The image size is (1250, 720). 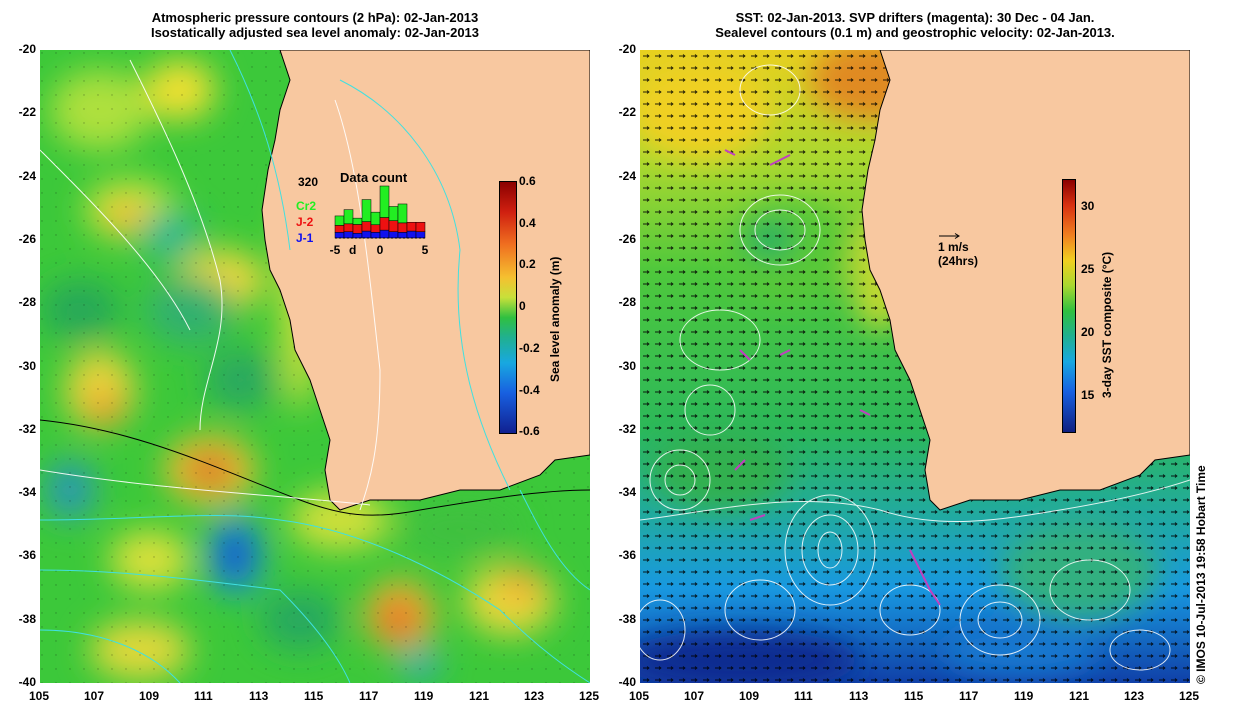 What do you see at coordinates (1088, 269) in the screenshot?
I see `sst-tick-25: 25` at bounding box center [1088, 269].